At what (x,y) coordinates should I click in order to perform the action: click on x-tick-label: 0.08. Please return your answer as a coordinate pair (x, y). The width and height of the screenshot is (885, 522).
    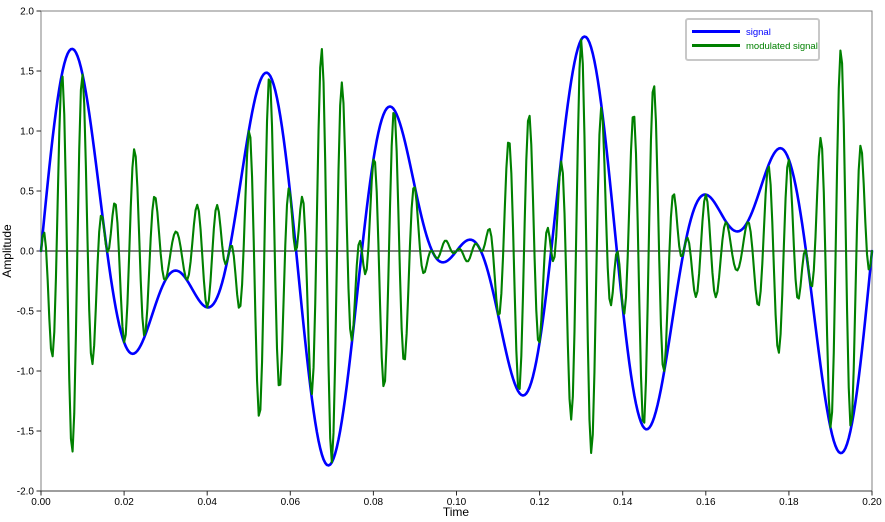
    Looking at the image, I should click on (374, 502).